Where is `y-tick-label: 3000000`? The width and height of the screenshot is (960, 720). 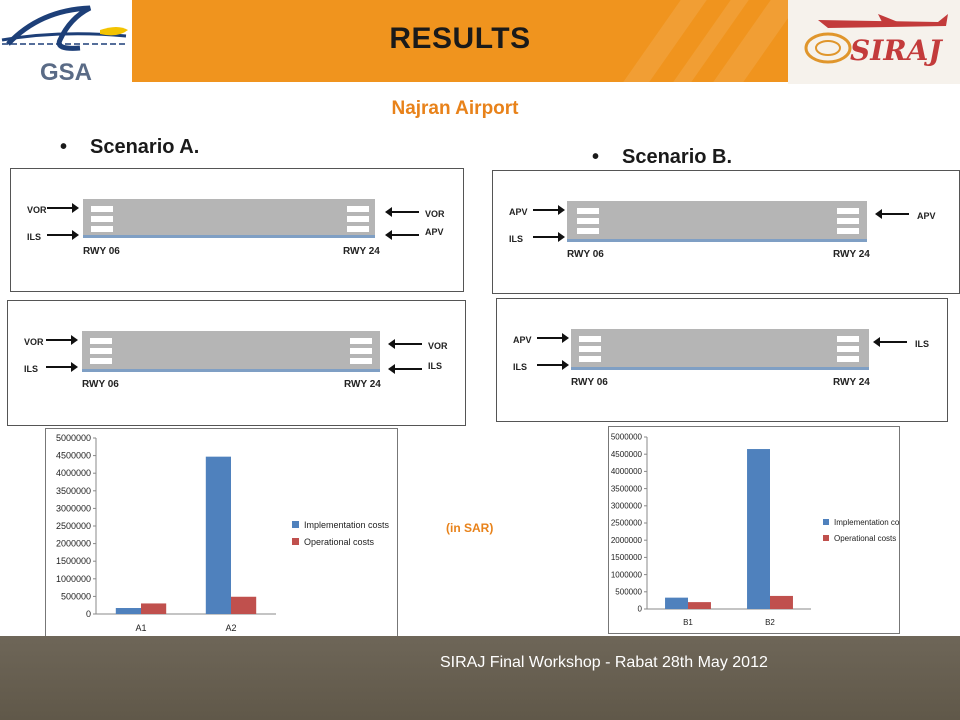
y-tick-label: 3000000 is located at coordinates (627, 505).